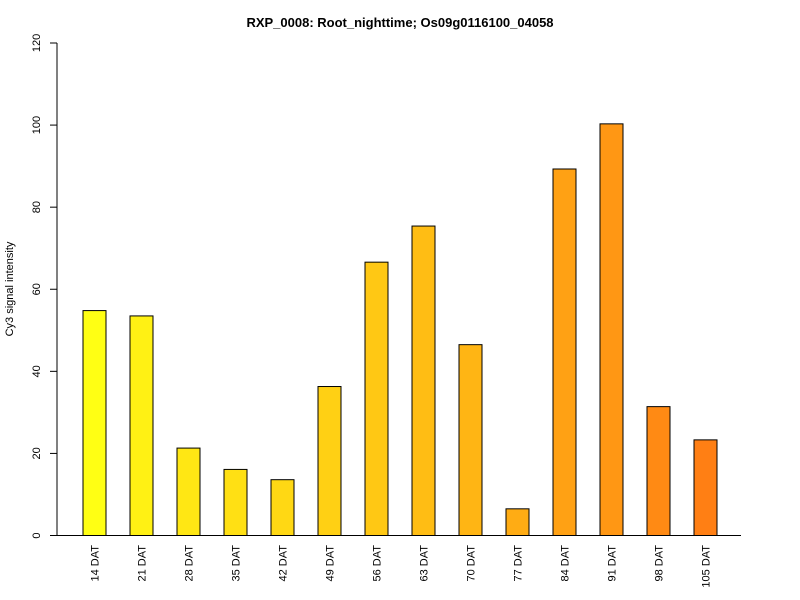  I want to click on y-tick-label: 120, so click(37, 43).